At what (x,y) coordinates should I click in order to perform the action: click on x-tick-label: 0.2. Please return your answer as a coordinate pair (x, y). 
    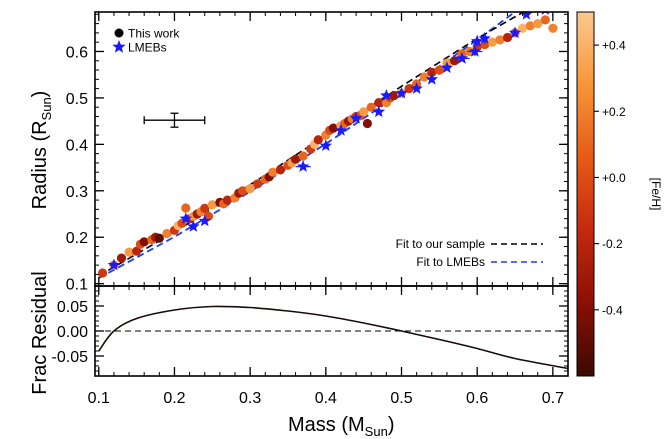
    Looking at the image, I should click on (174, 398).